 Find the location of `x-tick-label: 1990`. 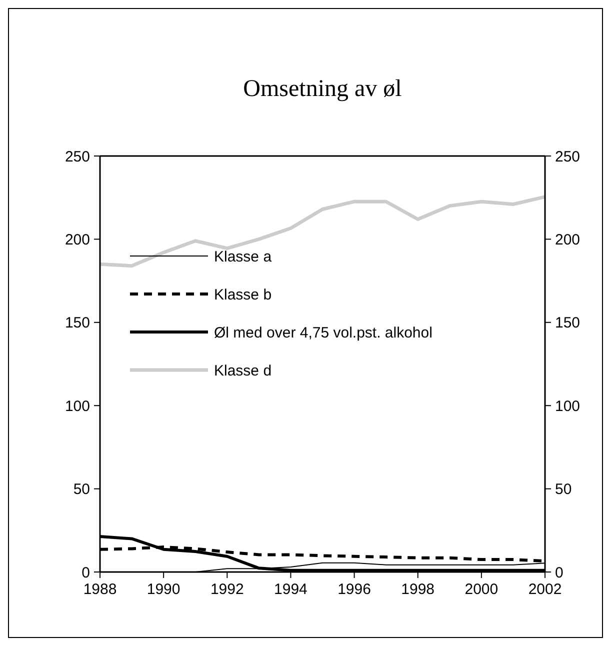

x-tick-label: 1990 is located at coordinates (163, 589).